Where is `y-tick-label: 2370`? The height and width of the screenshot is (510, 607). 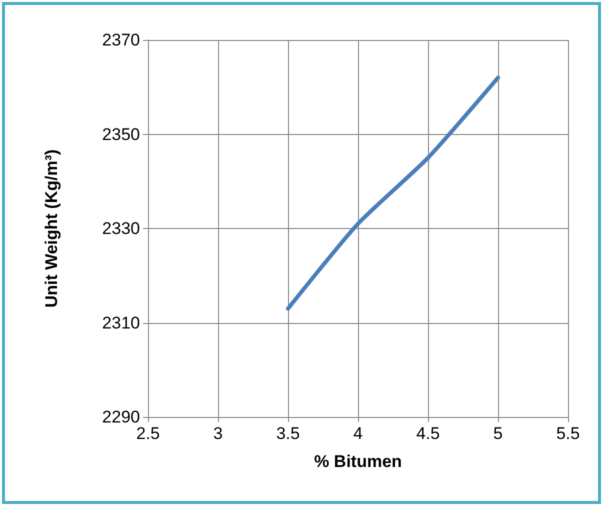 y-tick-label: 2370 is located at coordinates (121, 40).